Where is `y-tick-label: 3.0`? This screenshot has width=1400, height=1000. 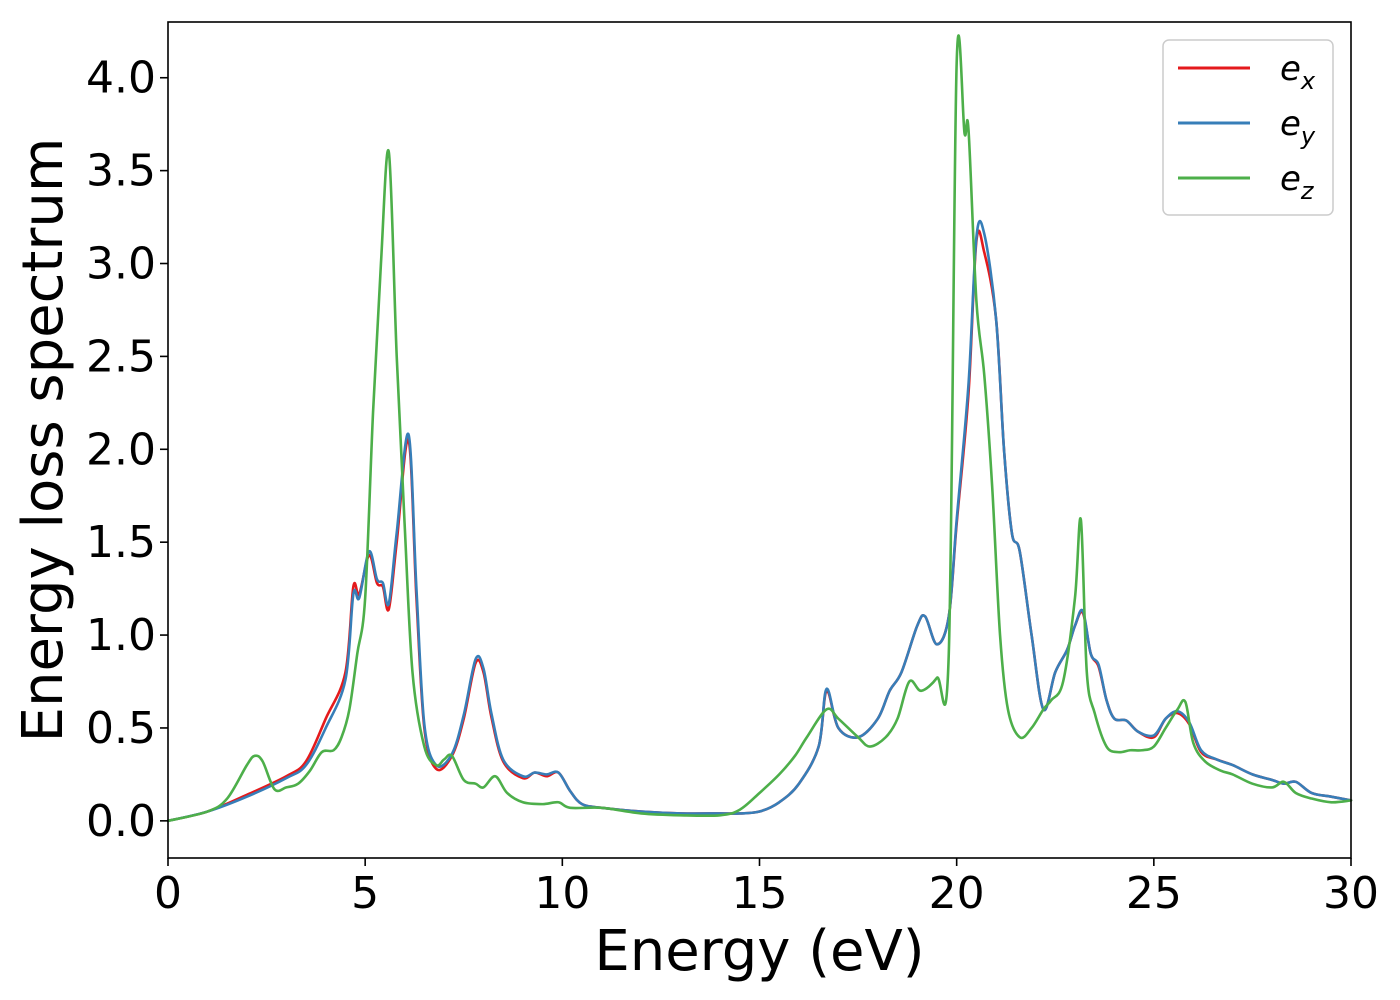 y-tick-label: 3.0 is located at coordinates (121, 264).